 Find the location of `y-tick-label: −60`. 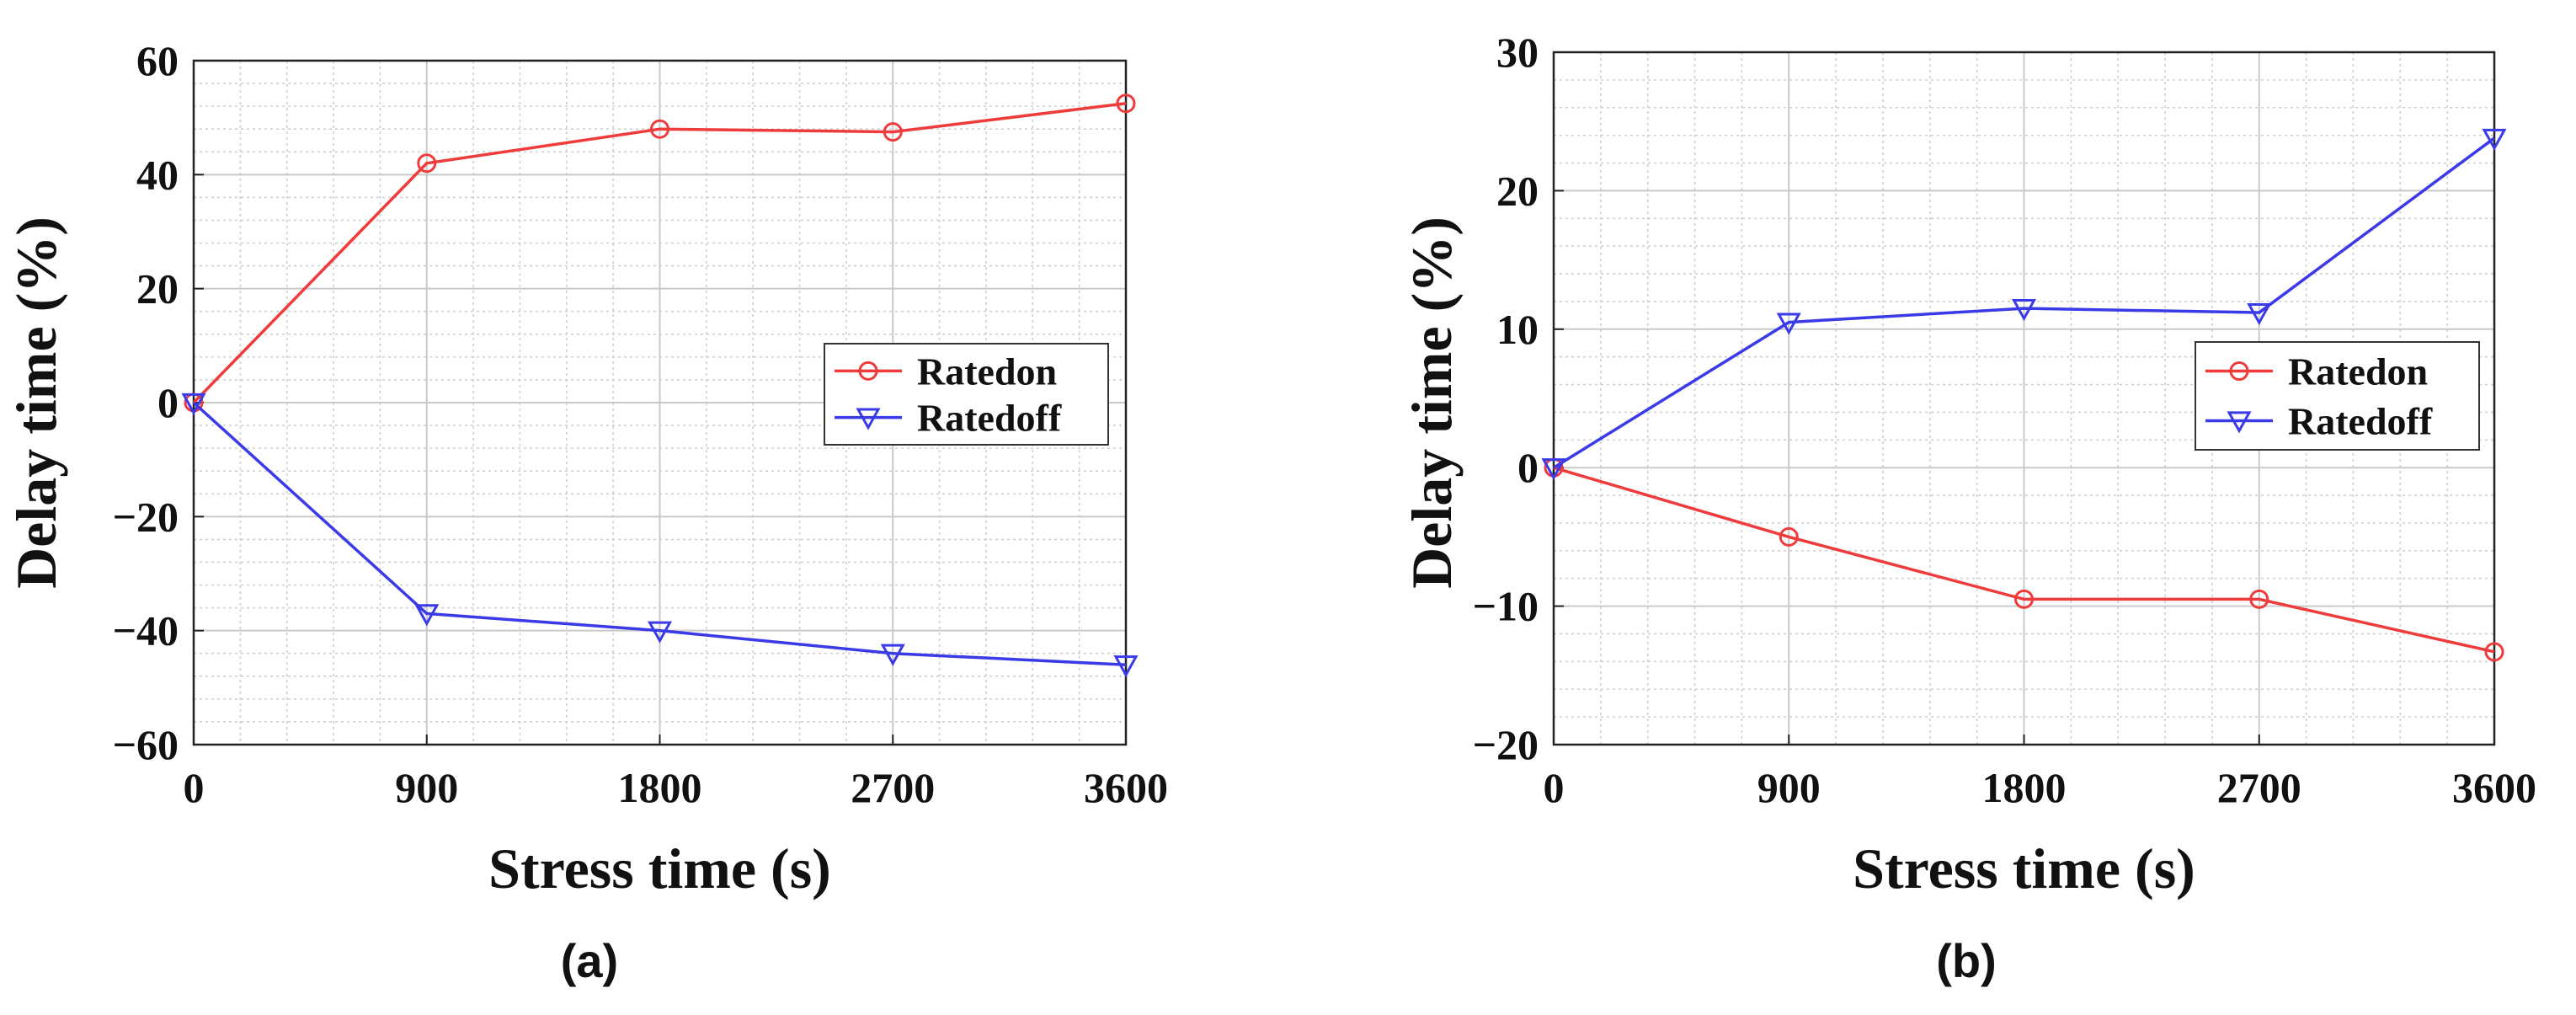

y-tick-label: −60 is located at coordinates (146, 744).